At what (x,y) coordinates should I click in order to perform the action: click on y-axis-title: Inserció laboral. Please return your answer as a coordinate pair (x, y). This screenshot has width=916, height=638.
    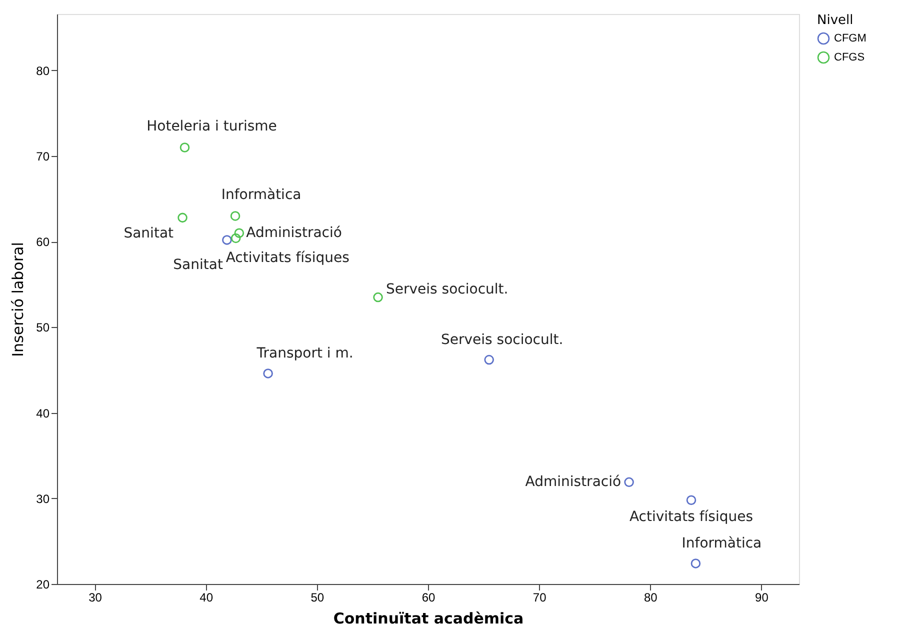
    Looking at the image, I should click on (18, 299).